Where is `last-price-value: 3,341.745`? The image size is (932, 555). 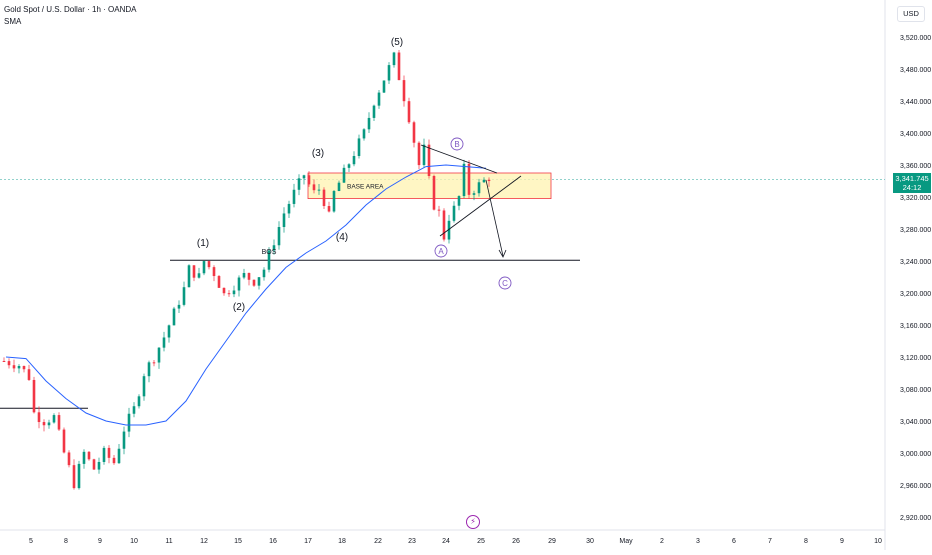 last-price-value: 3,341.745 is located at coordinates (912, 178).